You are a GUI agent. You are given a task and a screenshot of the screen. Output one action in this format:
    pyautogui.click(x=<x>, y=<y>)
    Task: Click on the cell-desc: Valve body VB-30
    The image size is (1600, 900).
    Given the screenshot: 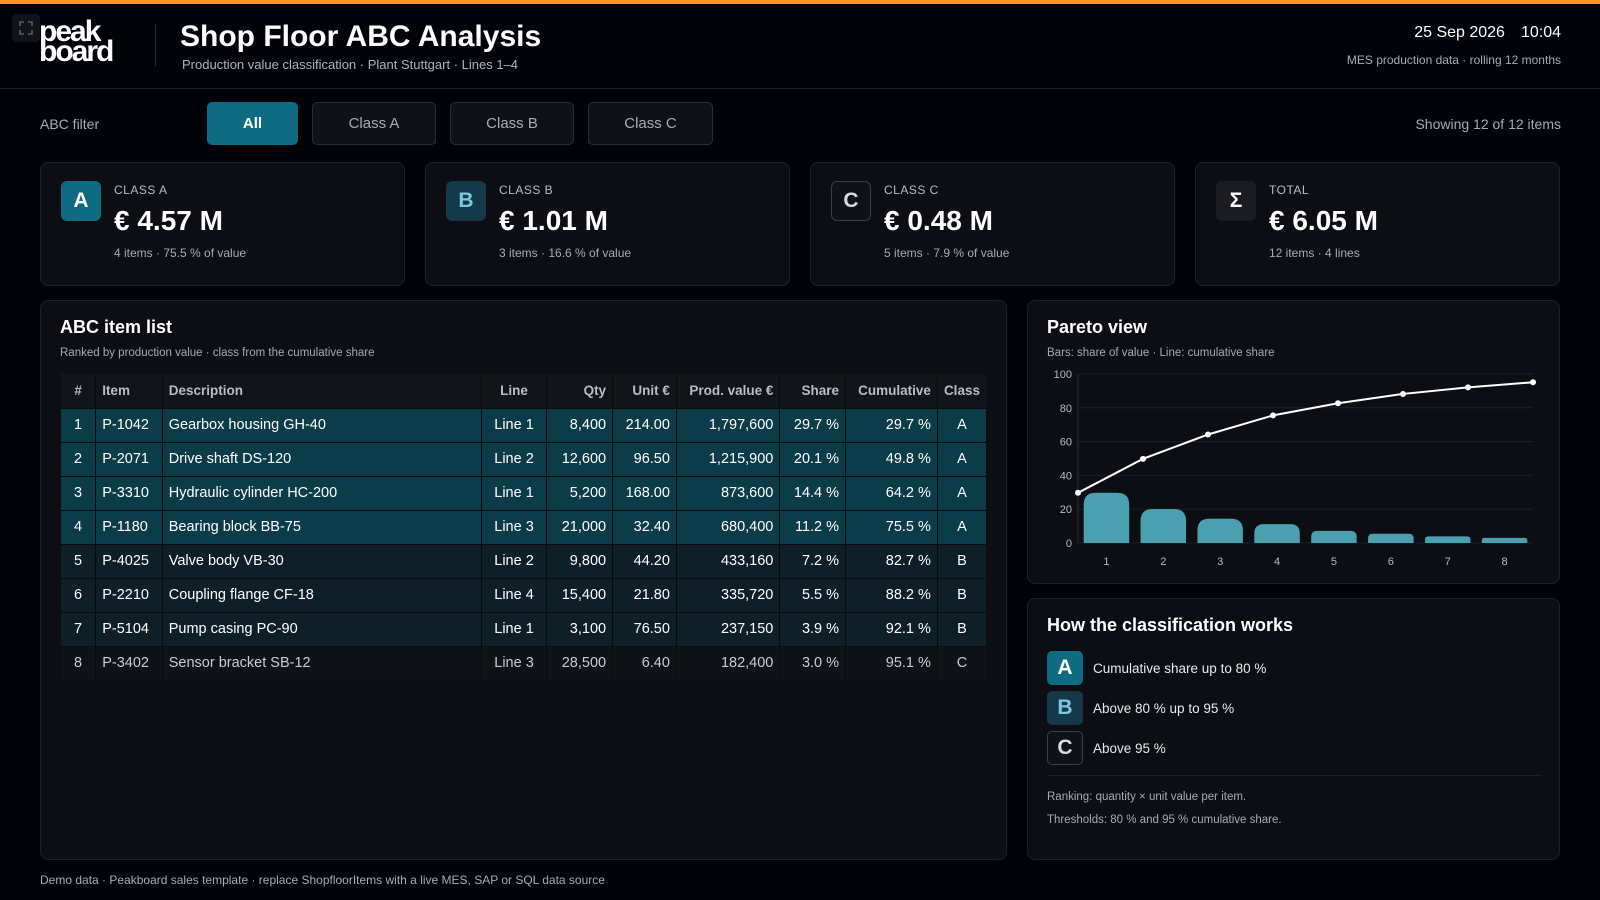 What is the action you would take?
    pyautogui.click(x=322, y=560)
    